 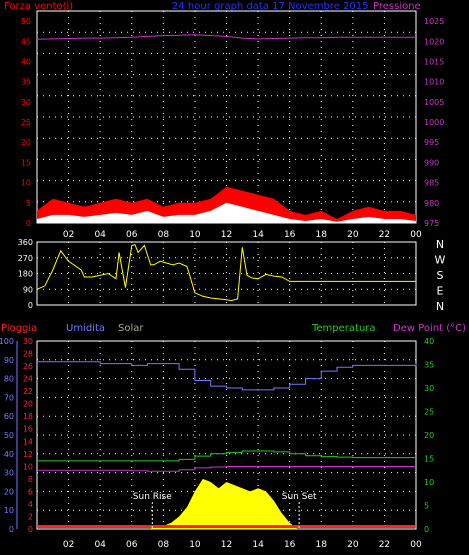 I want to click on dew-point-line, so click(x=226, y=469).